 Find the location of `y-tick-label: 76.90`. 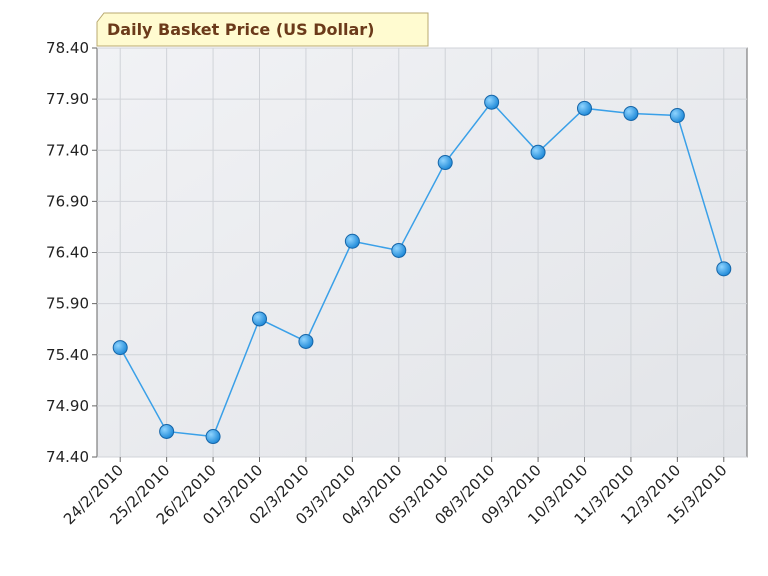

y-tick-label: 76.90 is located at coordinates (67, 201).